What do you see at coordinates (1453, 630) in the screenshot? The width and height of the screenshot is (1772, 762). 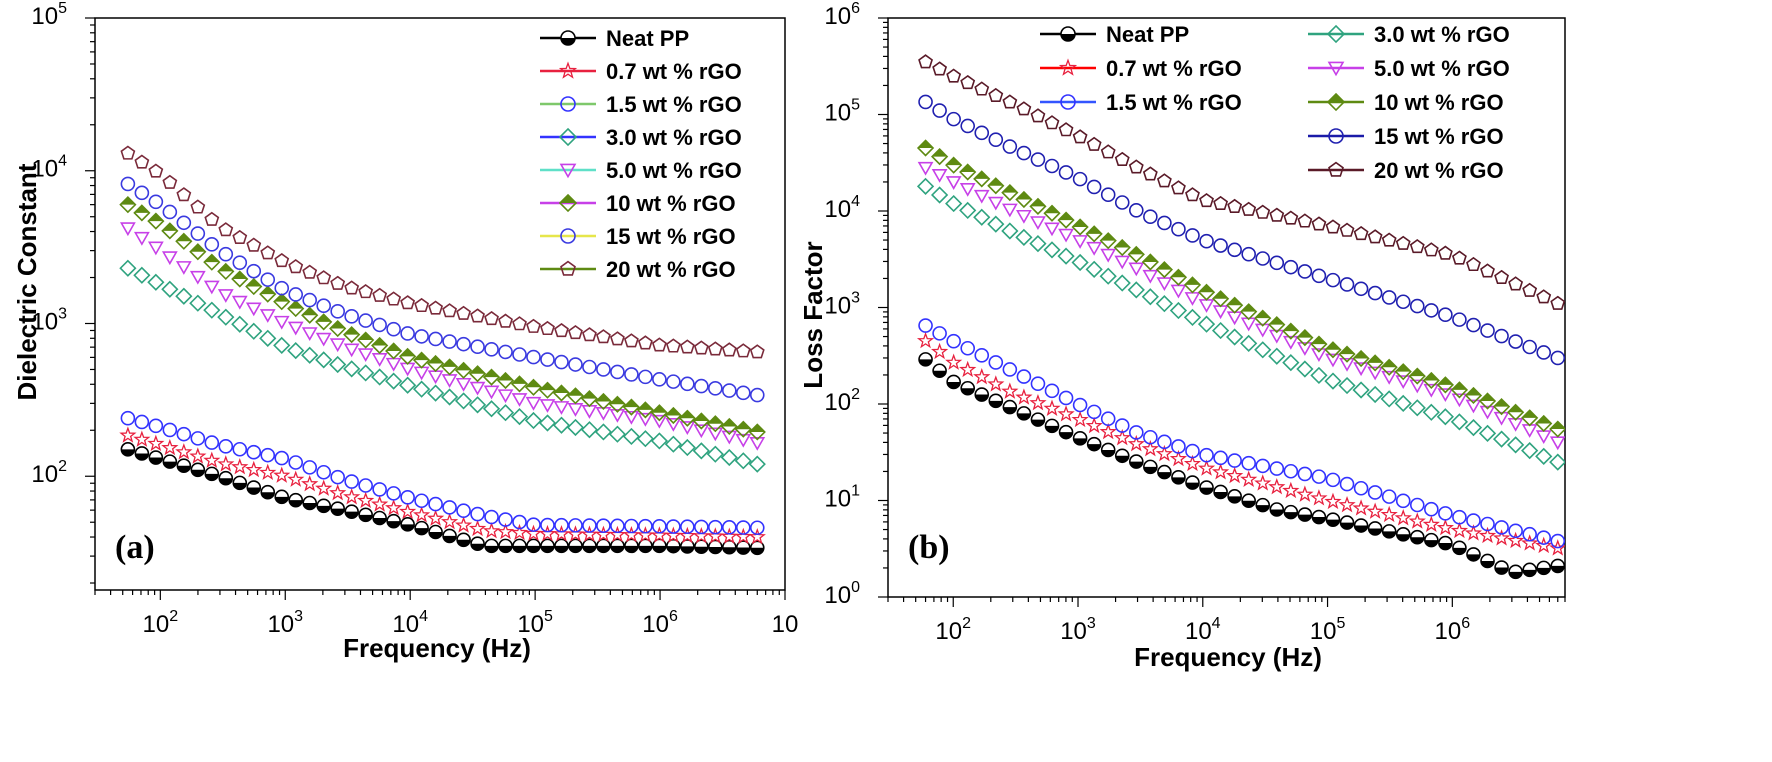 I see `x-tick-label: 10⁶` at bounding box center [1453, 630].